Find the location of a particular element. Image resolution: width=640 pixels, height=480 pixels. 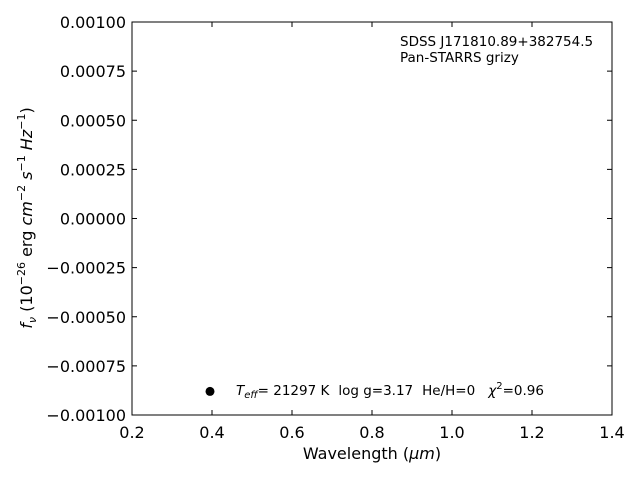

x-tick-label: 0.2 is located at coordinates (131, 432).